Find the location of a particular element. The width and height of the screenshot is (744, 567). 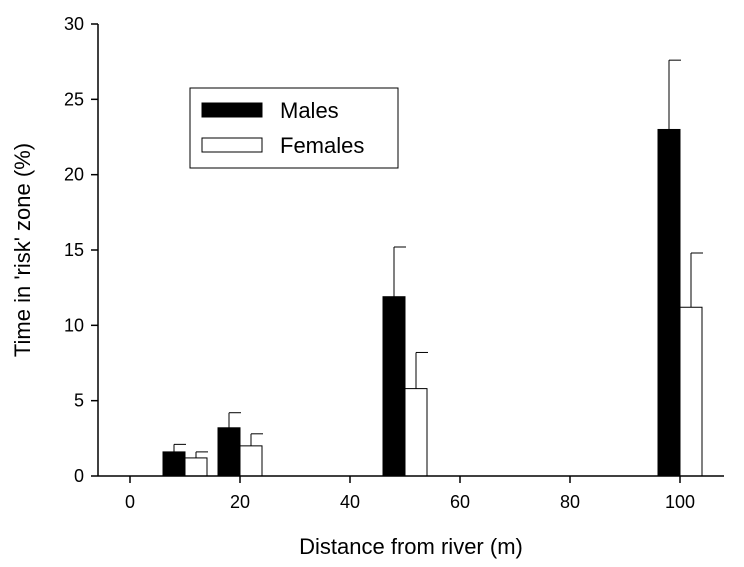

legend-label-females: Females is located at coordinates (322, 145).